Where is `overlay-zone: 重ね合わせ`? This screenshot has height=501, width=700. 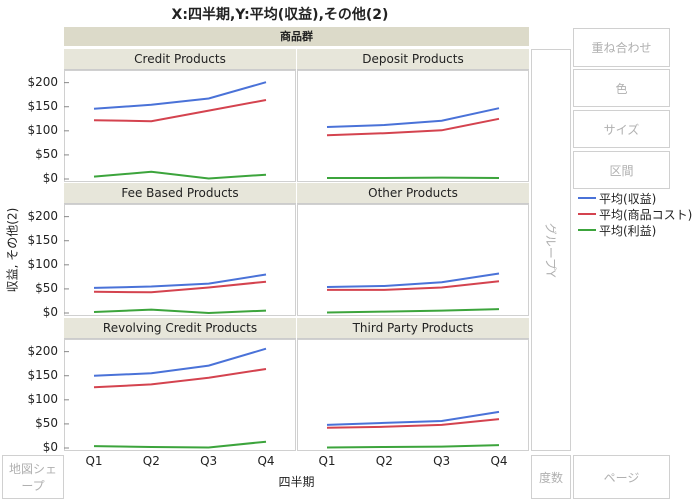 overlay-zone: 重ね合わせ is located at coordinates (621, 47).